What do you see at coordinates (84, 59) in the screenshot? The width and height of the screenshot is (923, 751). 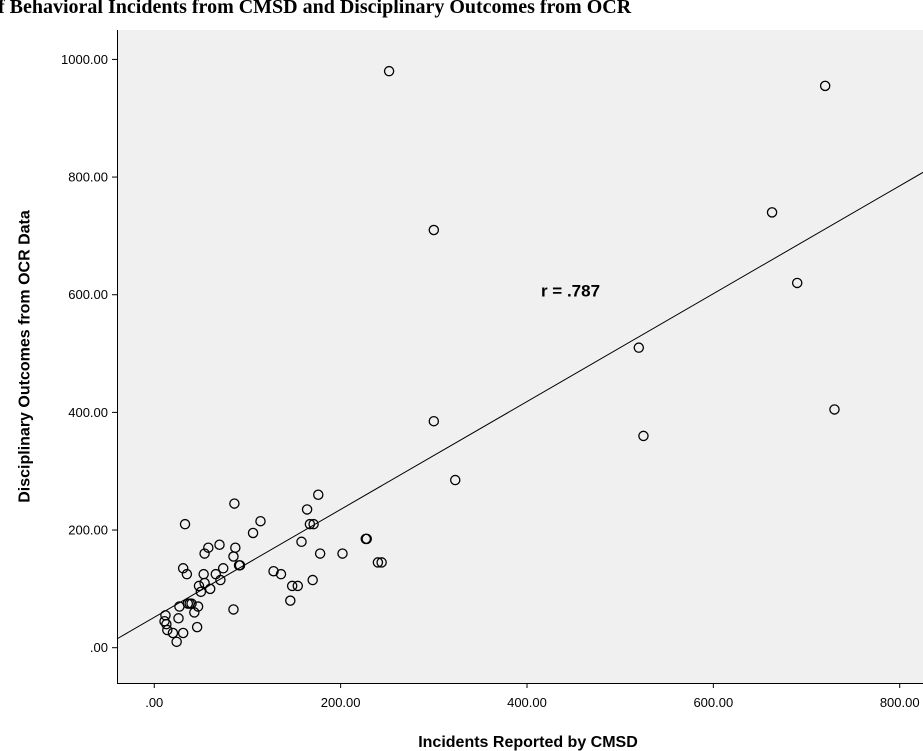 I see `y-tick-label: 1000.00` at bounding box center [84, 59].